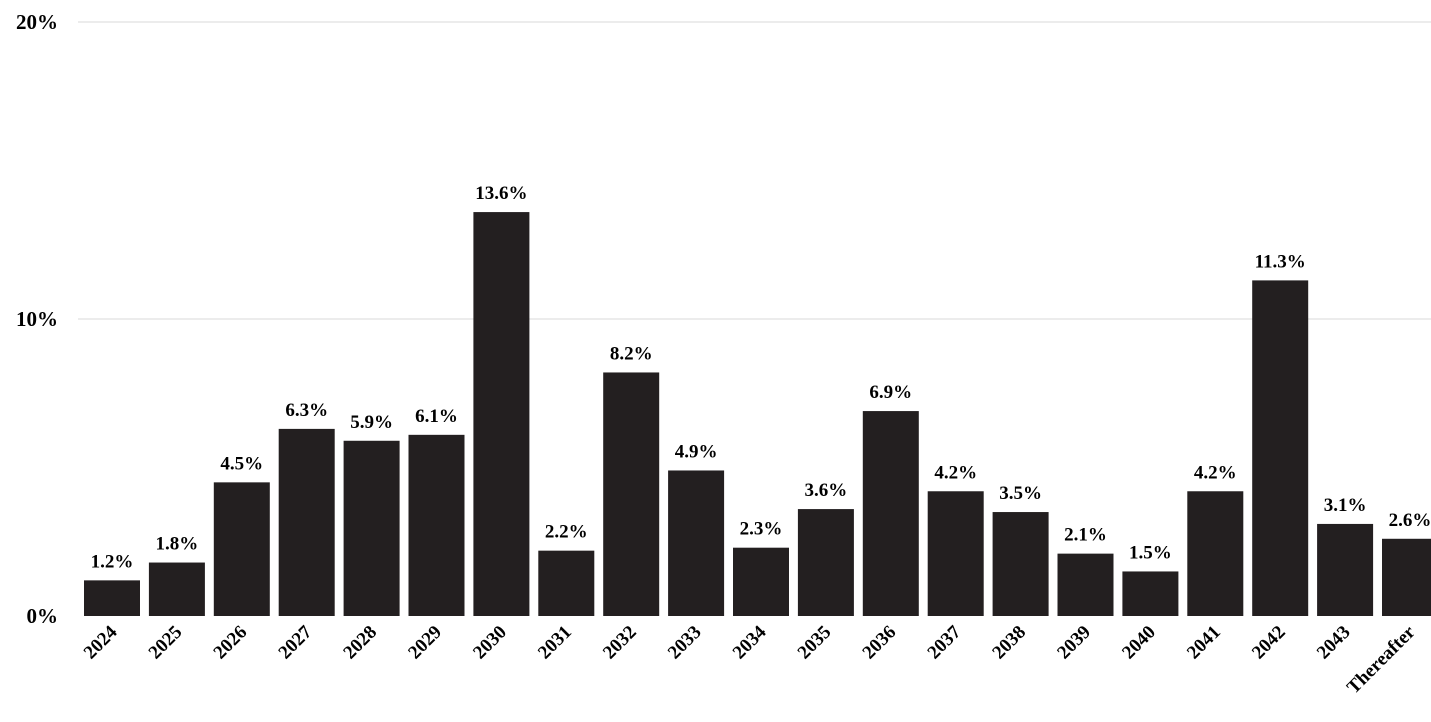  I want to click on x-tick-label: 2024, so click(101, 642).